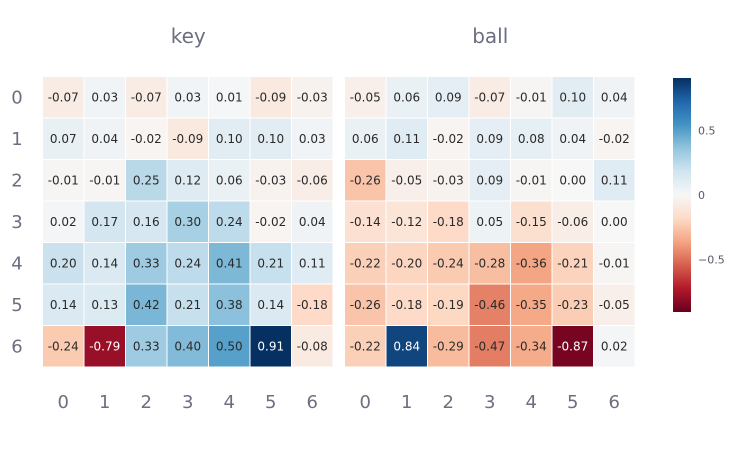 Image resolution: width=746 pixels, height=449 pixels. I want to click on cell-value-label: 0.40, so click(187, 346).